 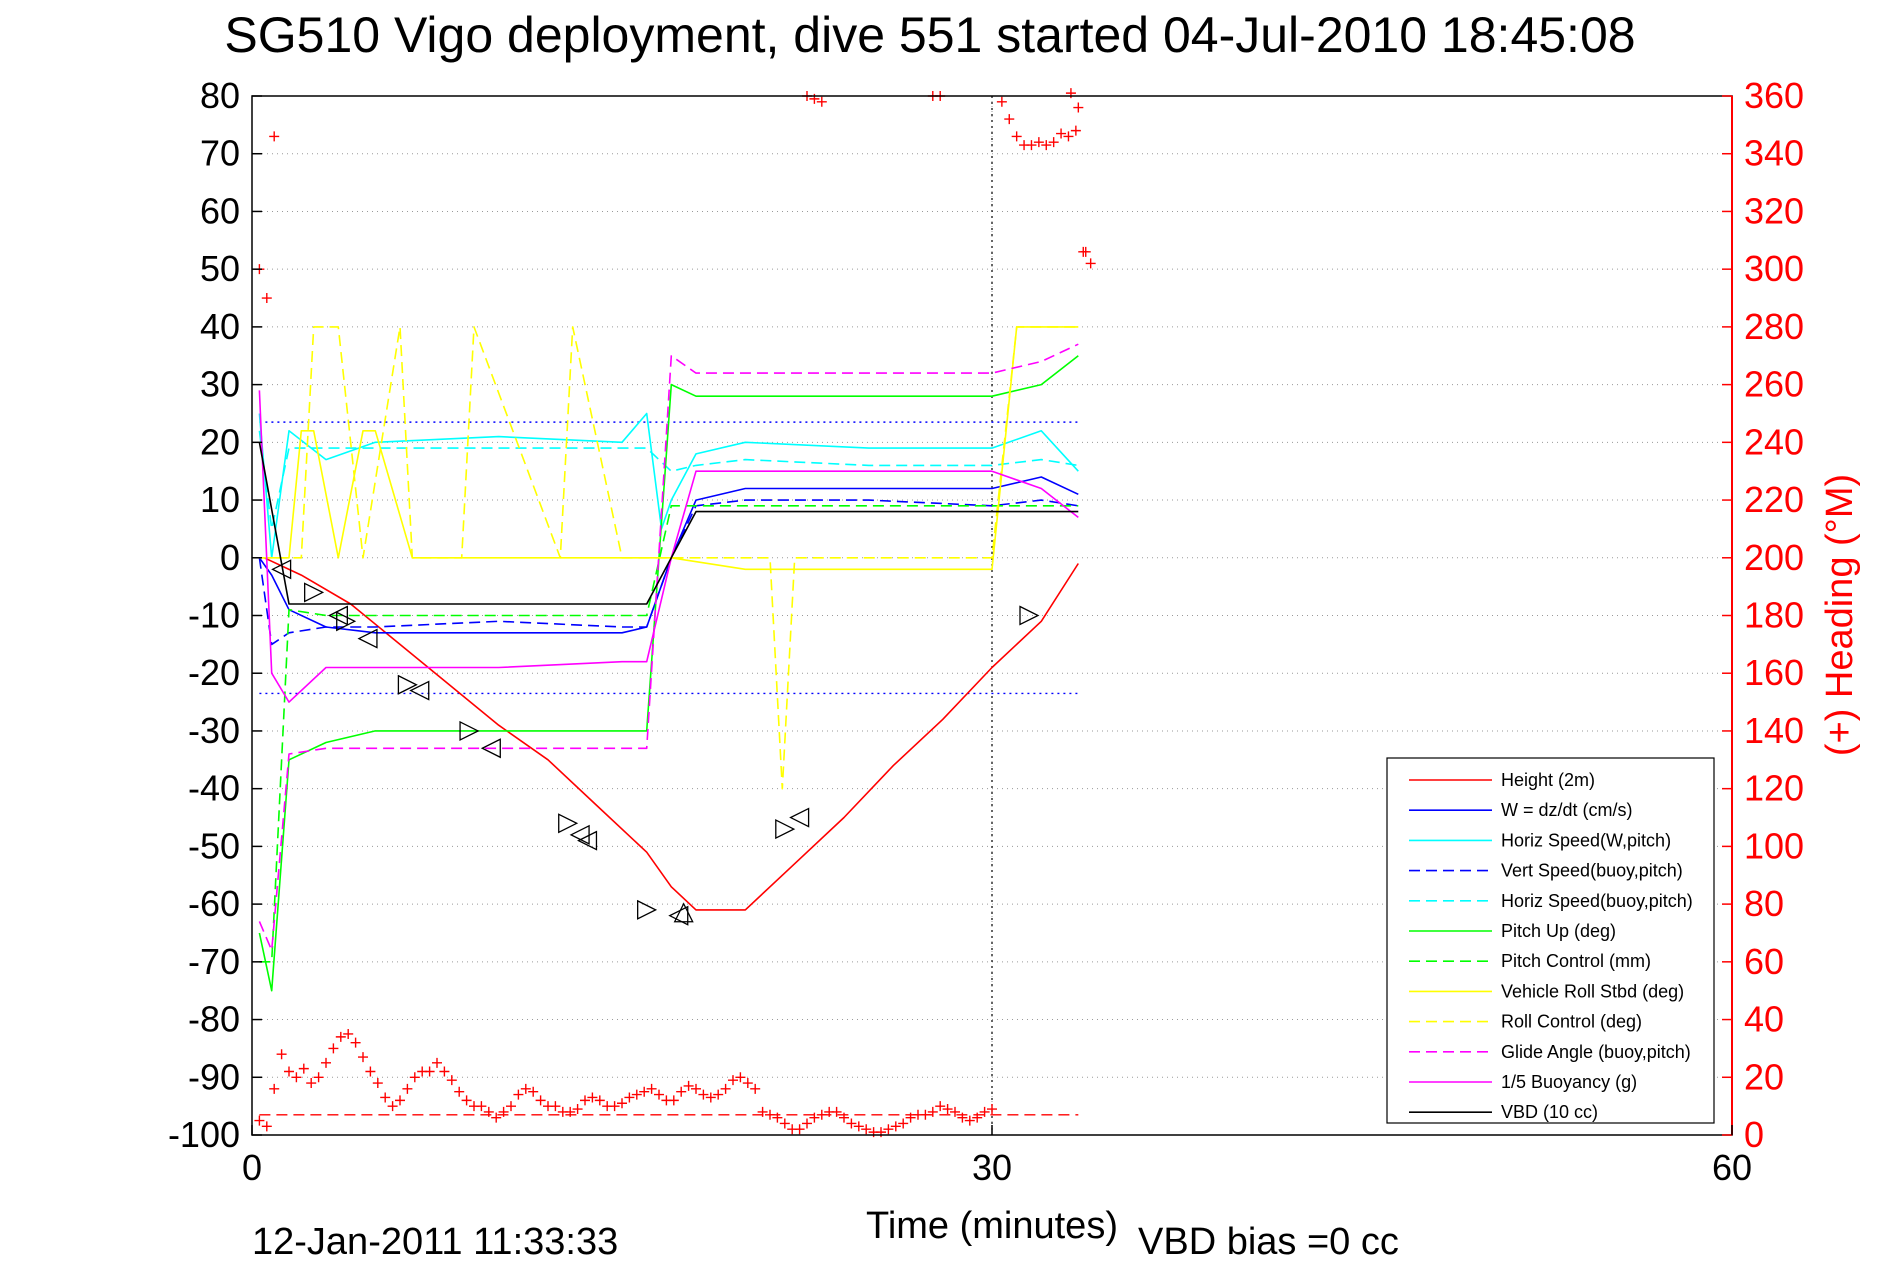 What do you see at coordinates (1774, 95) in the screenshot?
I see `right-tick-label: 360` at bounding box center [1774, 95].